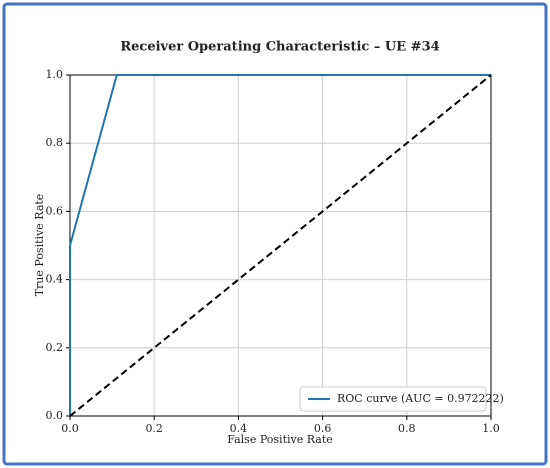  Describe the element at coordinates (420, 398) in the screenshot. I see `legend-label: ROC curve (AUC = 0.972222)` at that location.